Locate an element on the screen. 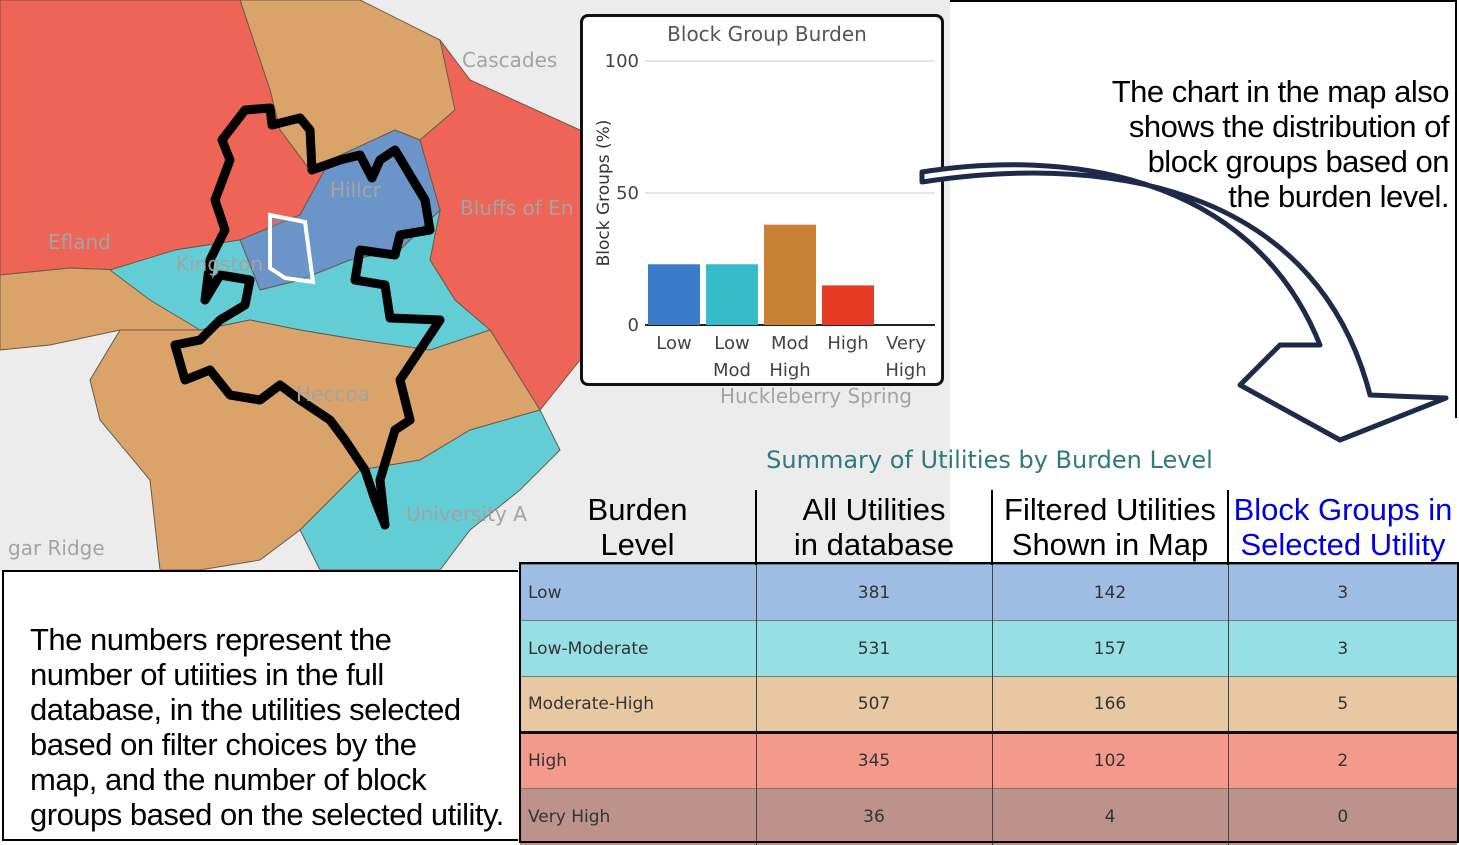  table-note-line: number of utiities in the full is located at coordinates (207, 674).